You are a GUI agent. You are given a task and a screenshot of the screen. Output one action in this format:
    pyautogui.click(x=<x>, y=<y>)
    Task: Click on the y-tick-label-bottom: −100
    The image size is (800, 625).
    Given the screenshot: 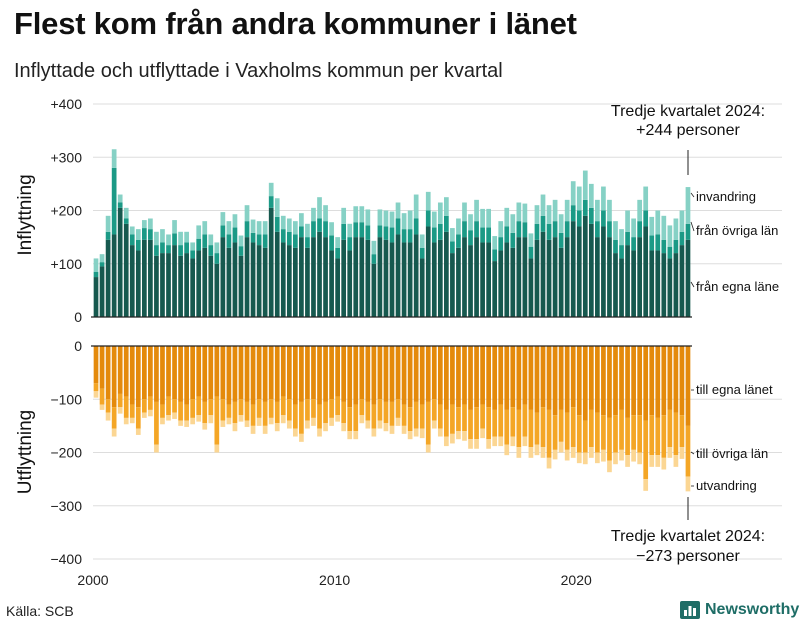 What is the action you would take?
    pyautogui.click(x=66, y=399)
    